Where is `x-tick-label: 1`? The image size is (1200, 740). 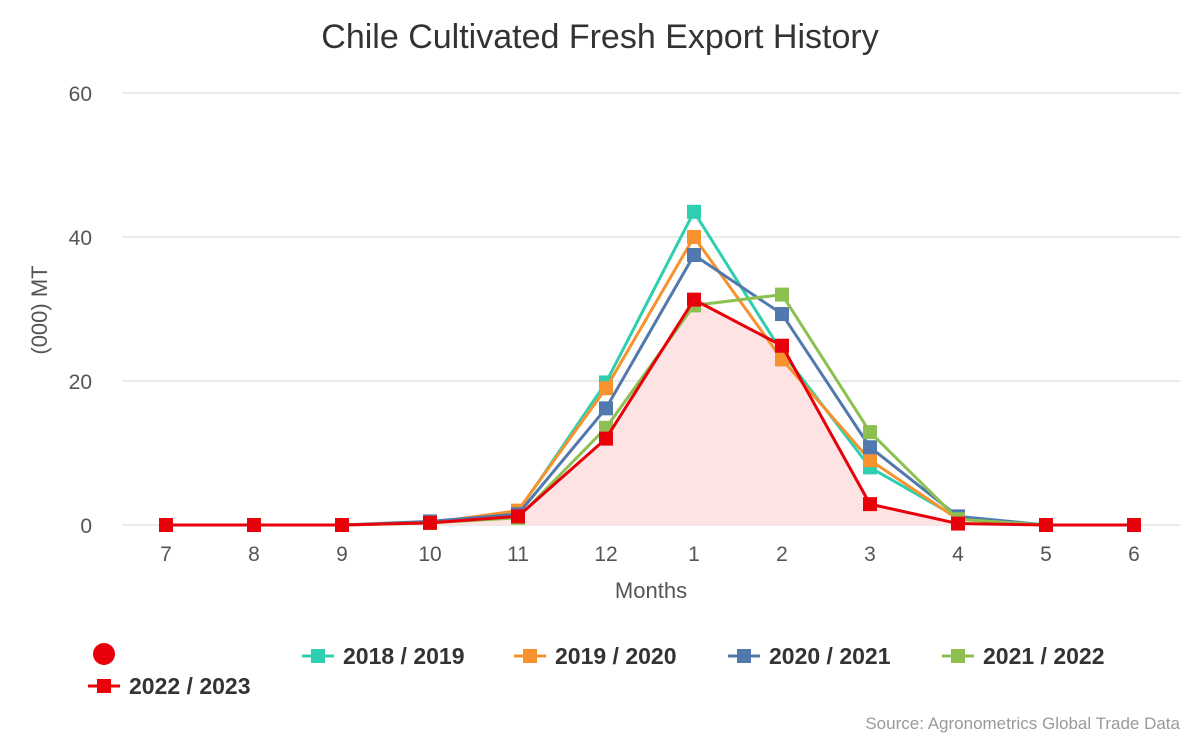
x-tick-label: 1 is located at coordinates (694, 554).